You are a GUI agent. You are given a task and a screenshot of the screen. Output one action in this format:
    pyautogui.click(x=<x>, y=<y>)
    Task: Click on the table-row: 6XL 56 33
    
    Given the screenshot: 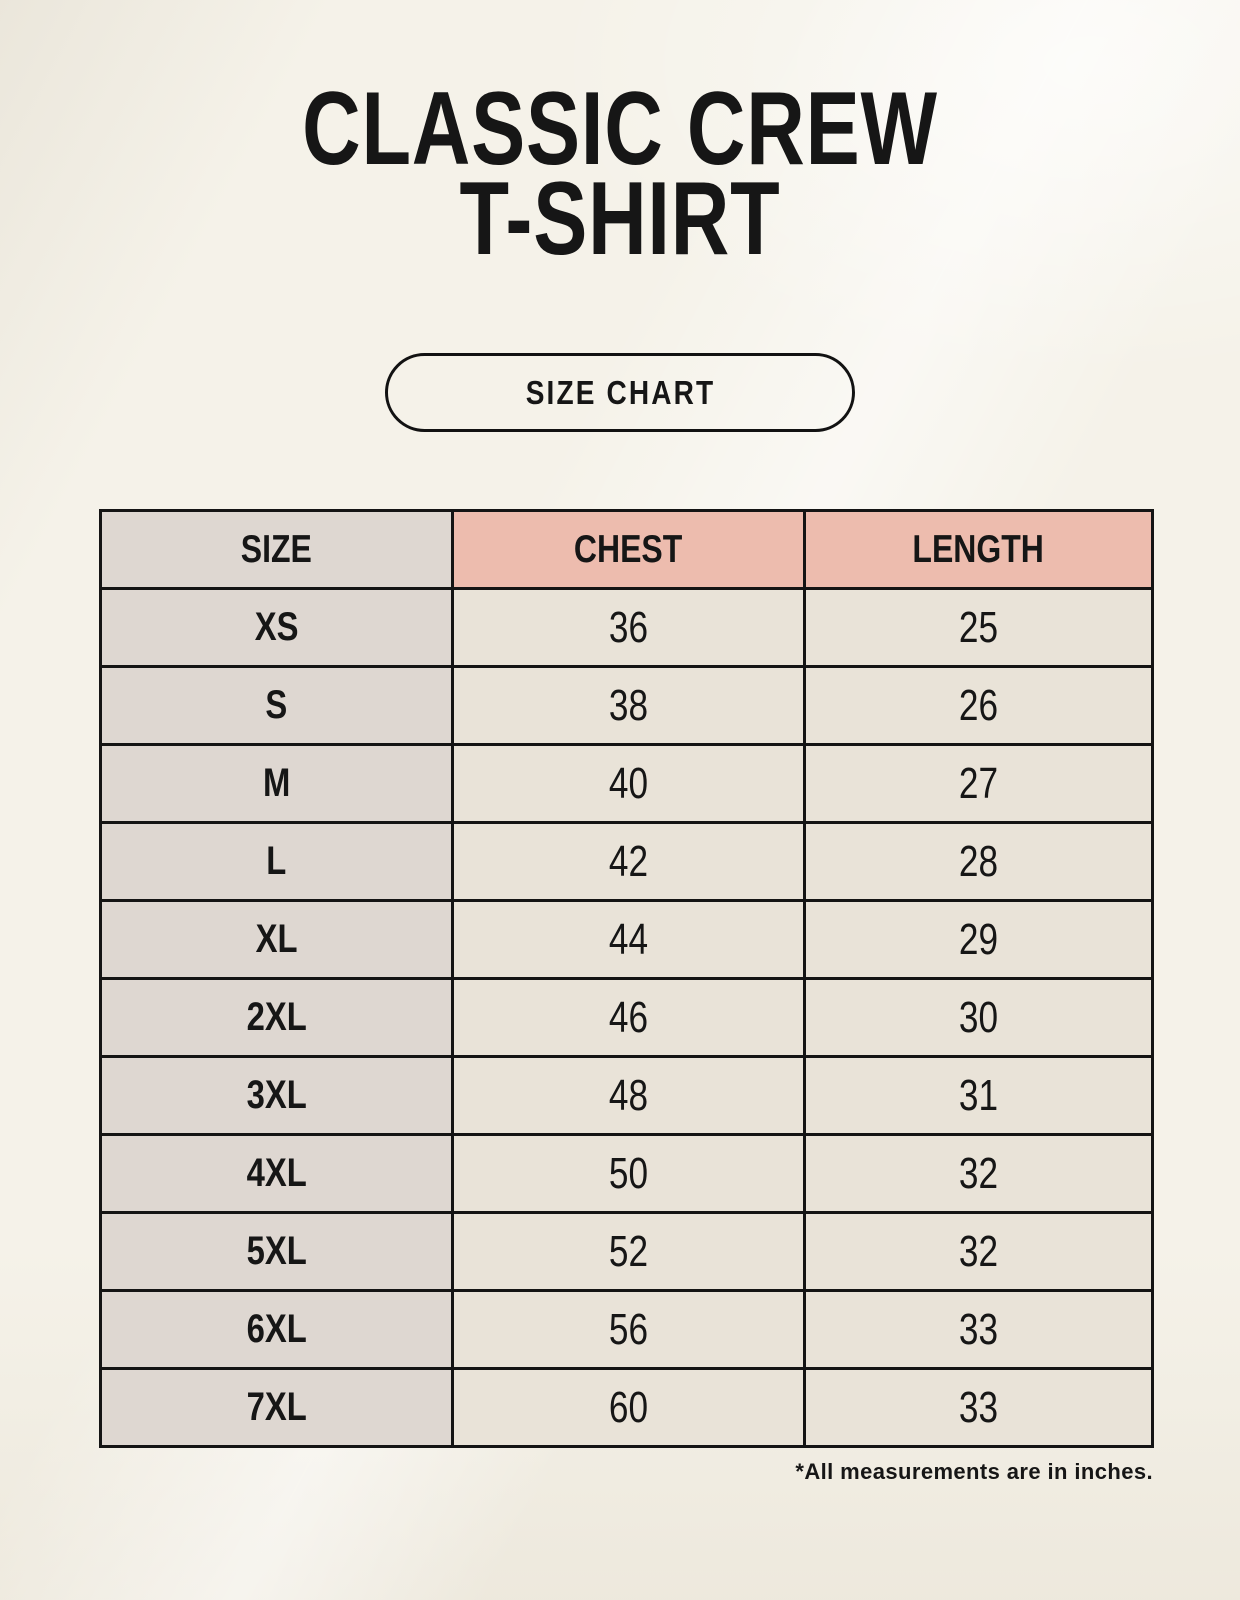 What is the action you would take?
    pyautogui.click(x=626, y=1329)
    